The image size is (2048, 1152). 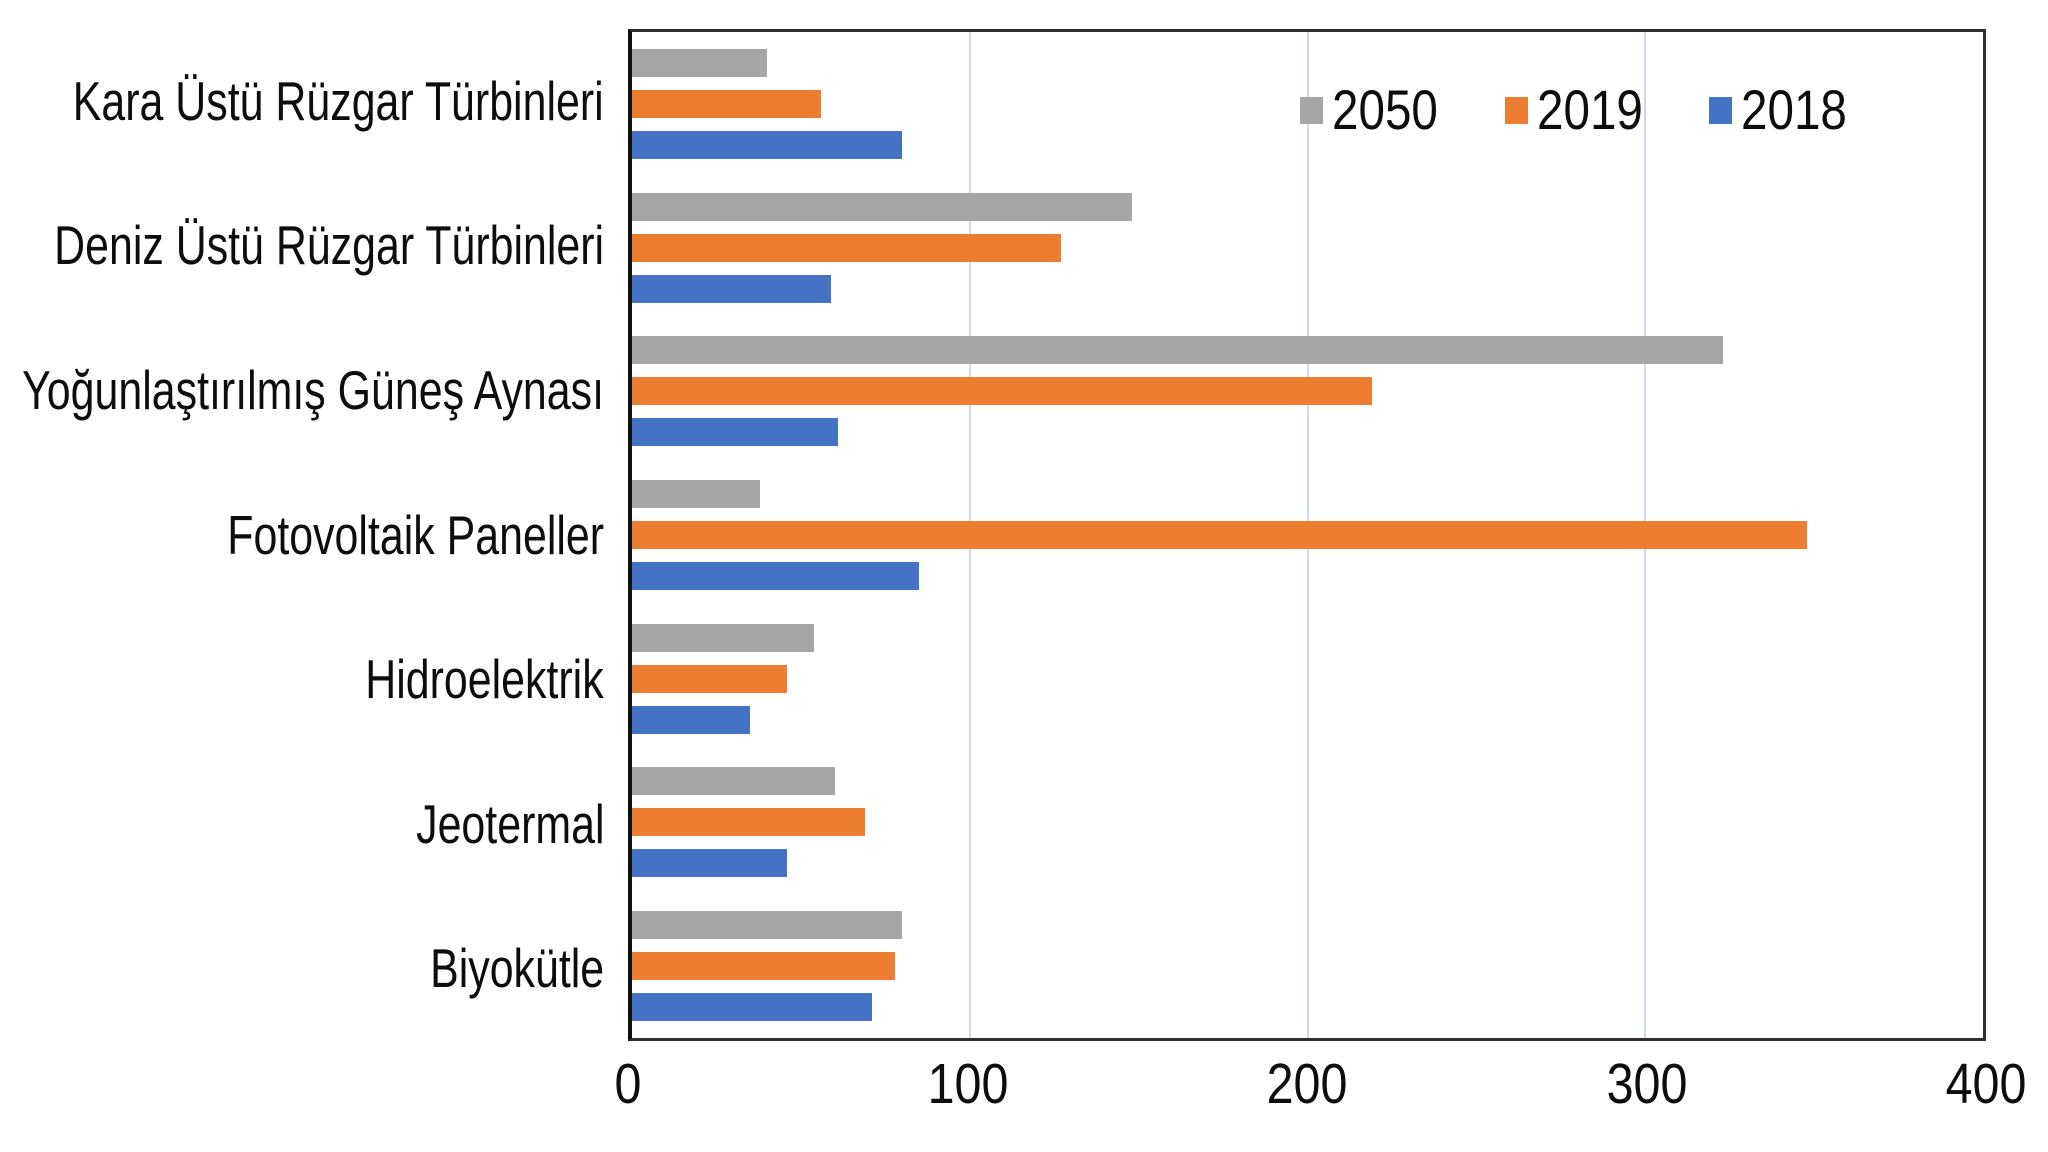 I want to click on x-tick-label: 0, so click(x=628, y=1084).